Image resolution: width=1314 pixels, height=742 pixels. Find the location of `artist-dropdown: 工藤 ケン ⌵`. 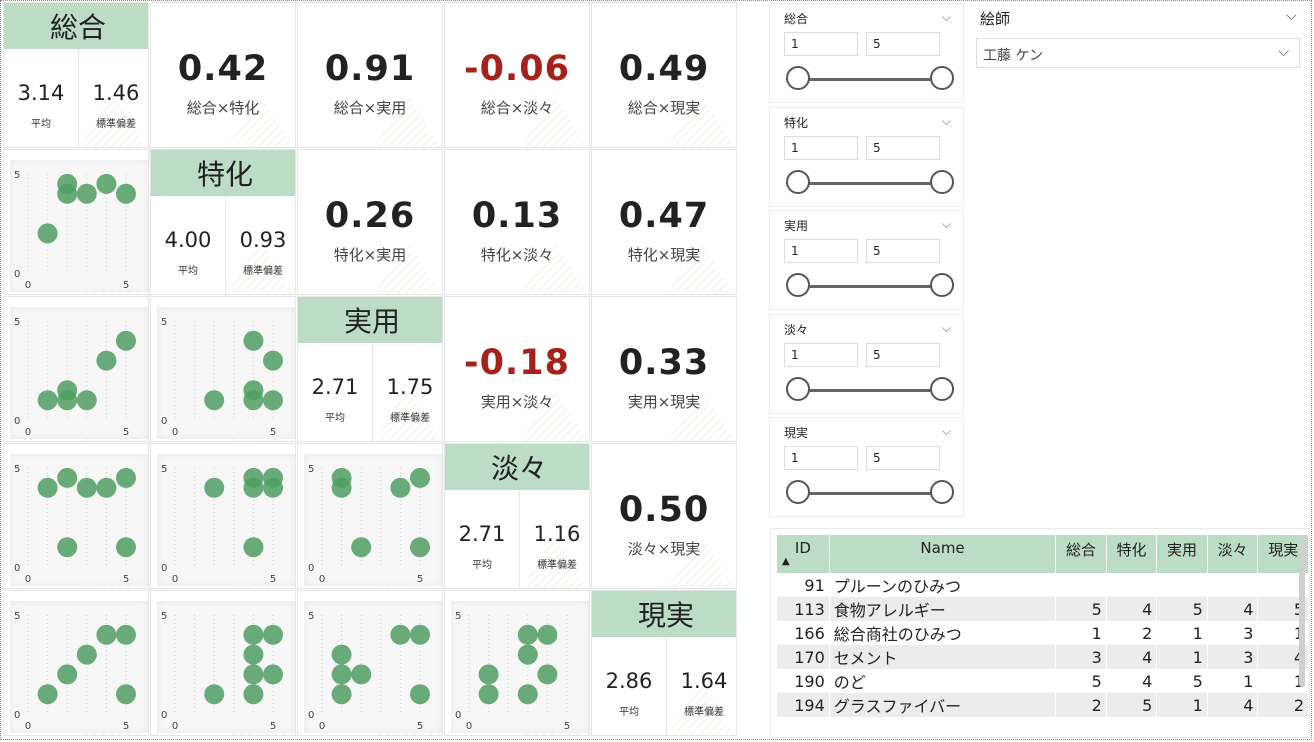

artist-dropdown: 工藤 ケン ⌵ is located at coordinates (1138, 53).